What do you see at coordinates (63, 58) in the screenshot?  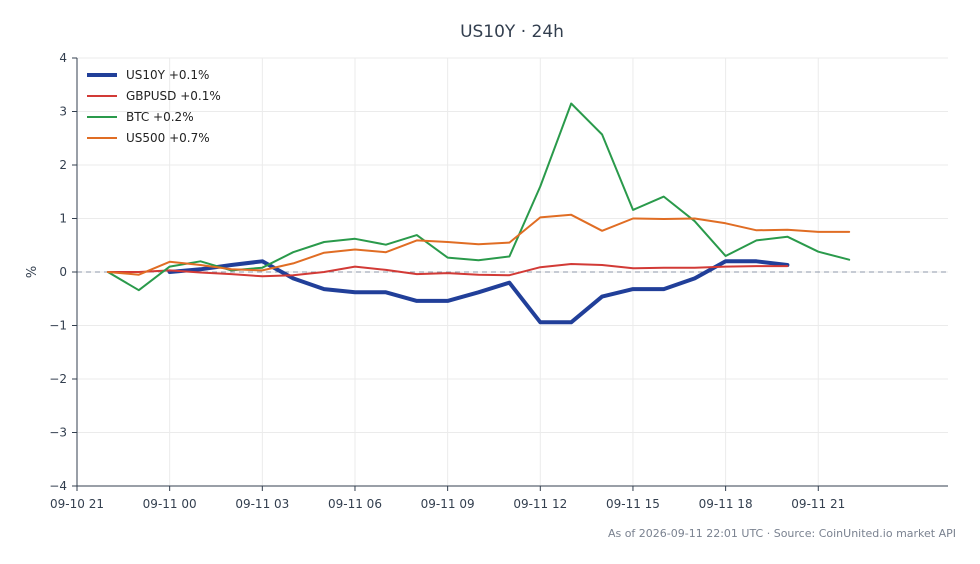 I see `y-tick-label: 4` at bounding box center [63, 58].